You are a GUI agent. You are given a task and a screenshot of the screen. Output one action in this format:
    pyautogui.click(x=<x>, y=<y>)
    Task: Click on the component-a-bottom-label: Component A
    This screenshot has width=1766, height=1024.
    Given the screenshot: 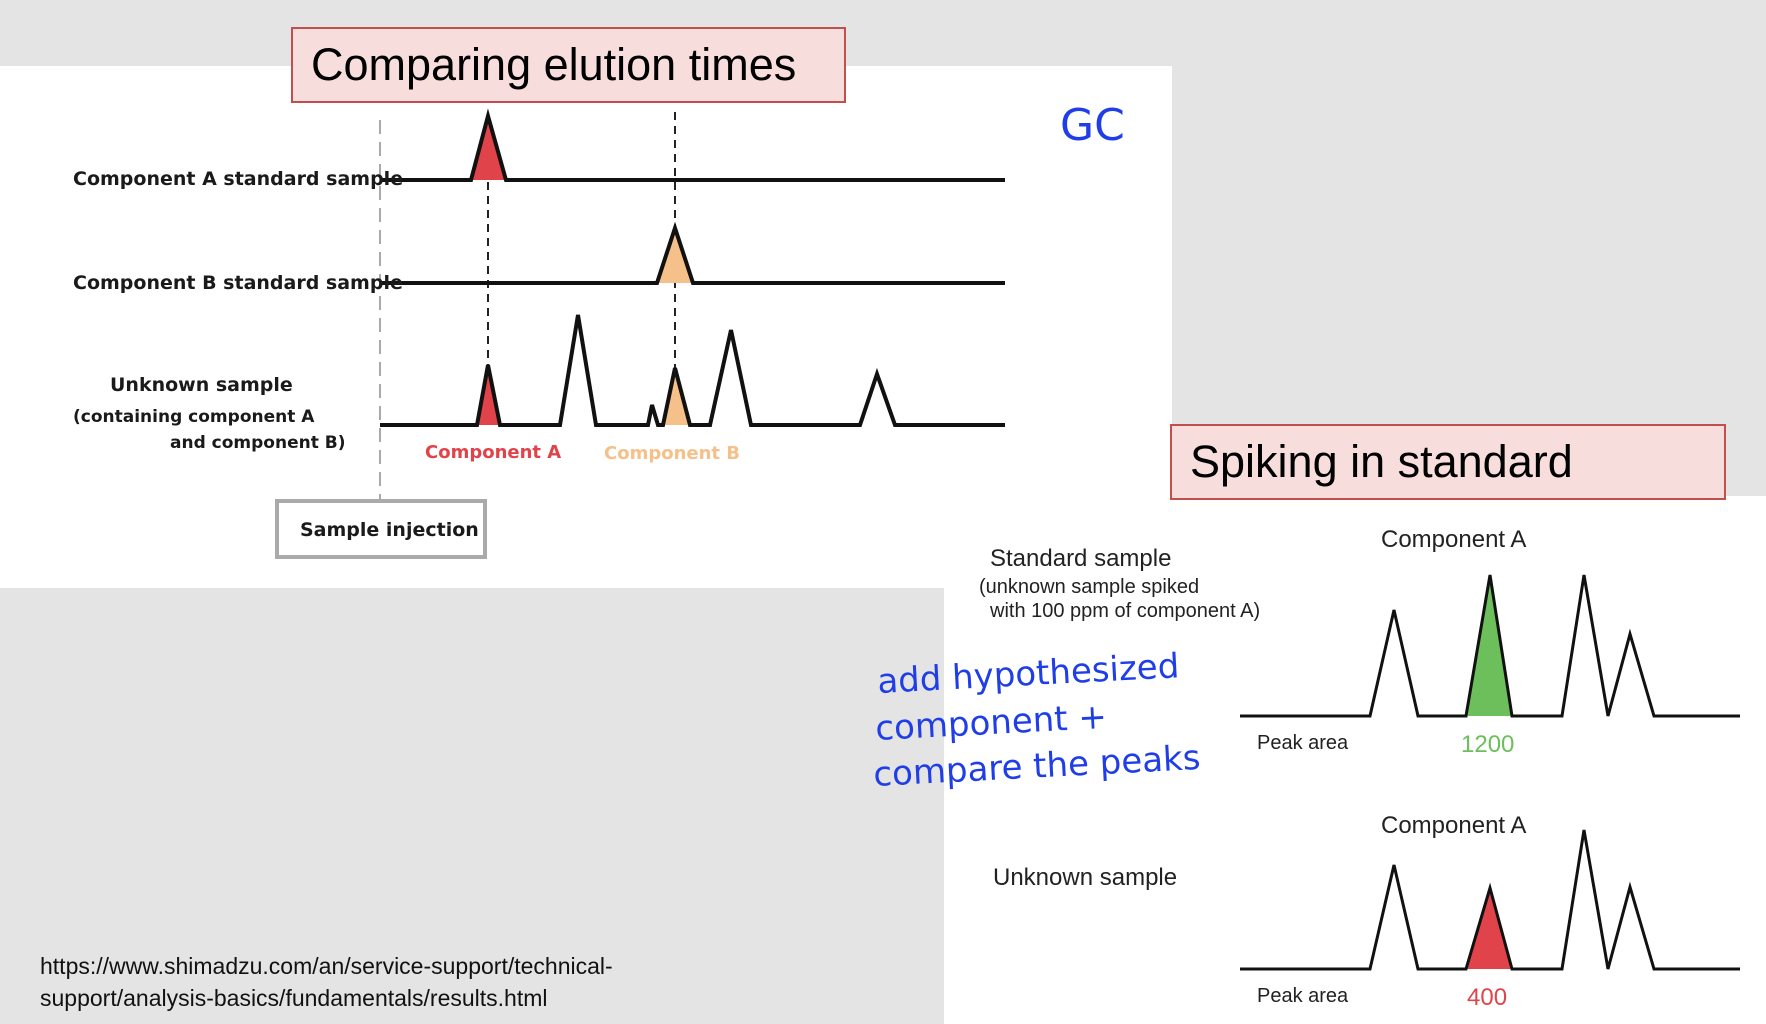 What is the action you would take?
    pyautogui.click(x=1453, y=825)
    